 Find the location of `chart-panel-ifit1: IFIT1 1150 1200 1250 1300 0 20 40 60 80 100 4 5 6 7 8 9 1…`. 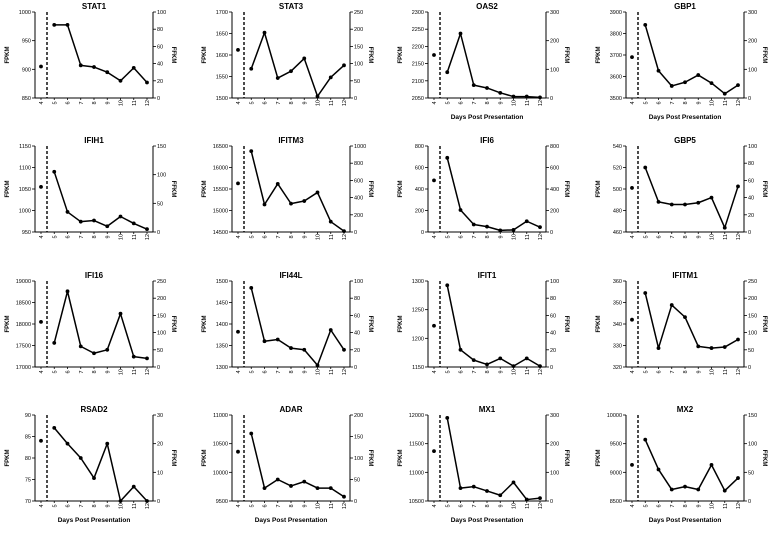

chart-panel-ifit1: IFIT1 1150 1200 1250 1300 0 20 40 60 80 100 4 5 6 7 8 9 1… is located at coordinates (483, 323).